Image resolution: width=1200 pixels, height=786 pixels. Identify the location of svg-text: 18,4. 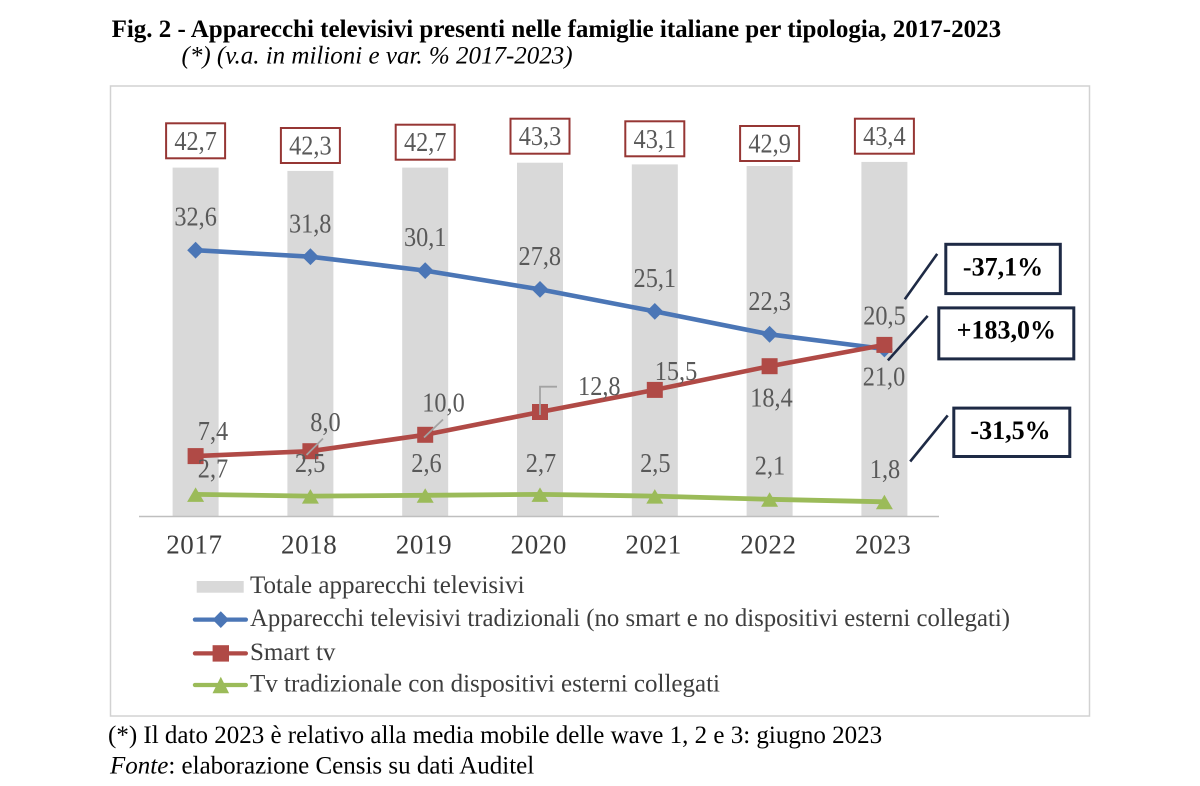
(771, 397).